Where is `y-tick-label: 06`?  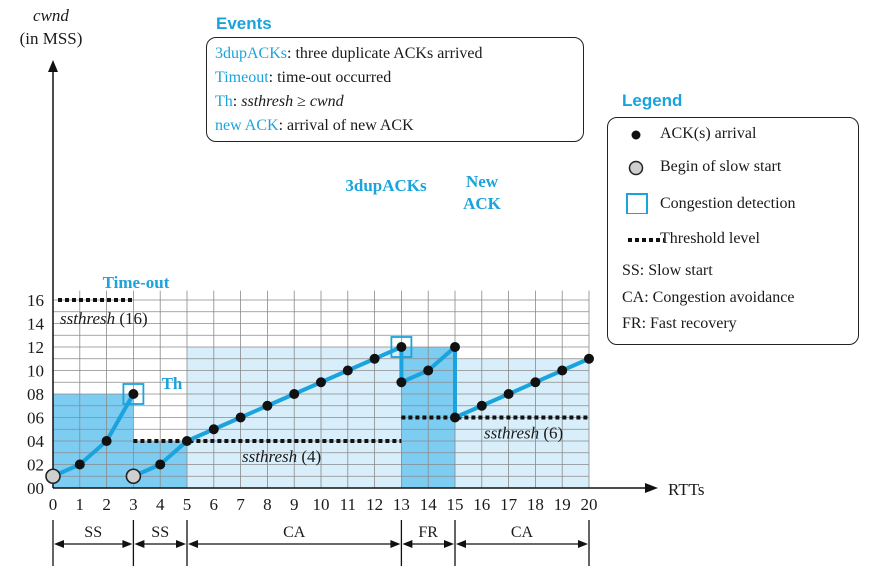
y-tick-label: 06 is located at coordinates (35, 418).